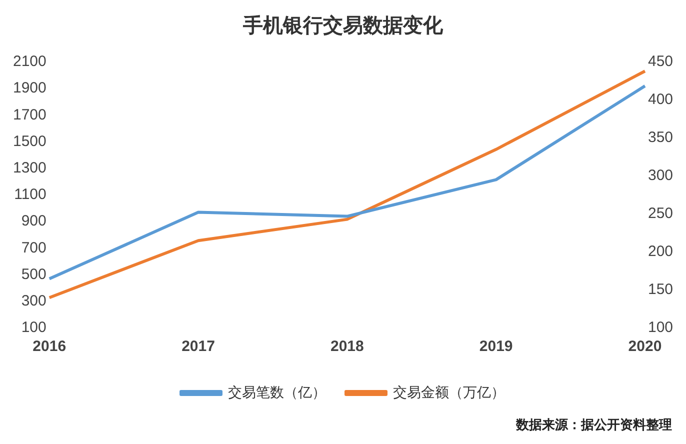  I want to click on y-tick-label: 1500, so click(29, 141).